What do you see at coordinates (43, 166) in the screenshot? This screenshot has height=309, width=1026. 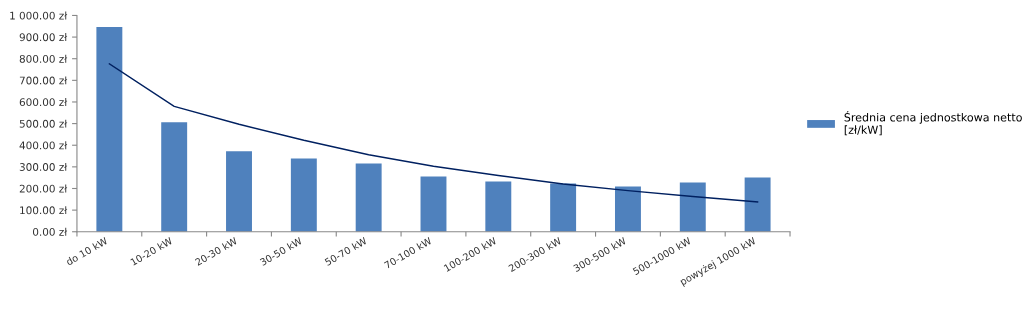 I see `y-tick-label: 300.00 zł` at bounding box center [43, 166].